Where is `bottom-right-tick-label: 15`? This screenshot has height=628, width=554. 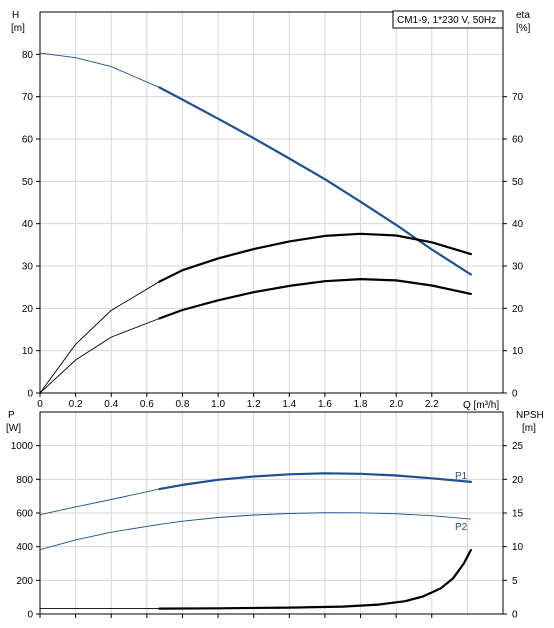
bottom-right-tick-label: 15 is located at coordinates (518, 514).